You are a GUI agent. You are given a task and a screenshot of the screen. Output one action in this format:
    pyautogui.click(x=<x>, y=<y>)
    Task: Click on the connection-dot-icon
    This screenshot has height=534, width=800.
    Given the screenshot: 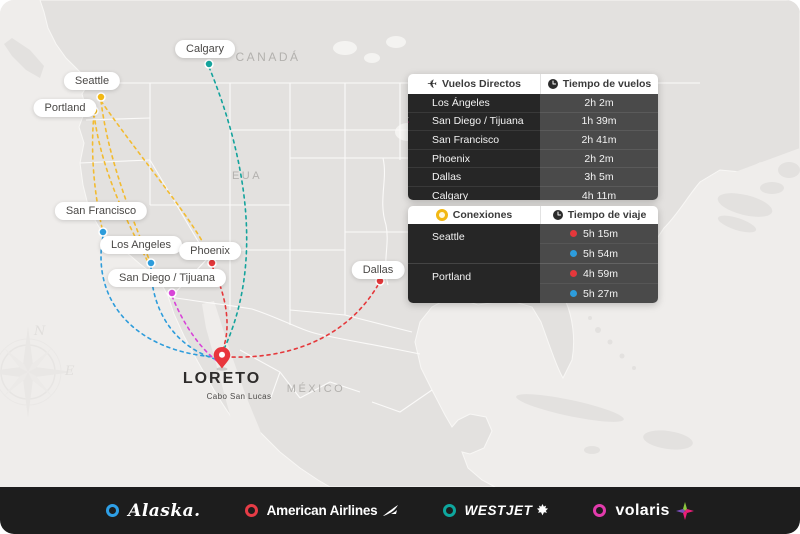 What is the action you would take?
    pyautogui.click(x=441, y=215)
    